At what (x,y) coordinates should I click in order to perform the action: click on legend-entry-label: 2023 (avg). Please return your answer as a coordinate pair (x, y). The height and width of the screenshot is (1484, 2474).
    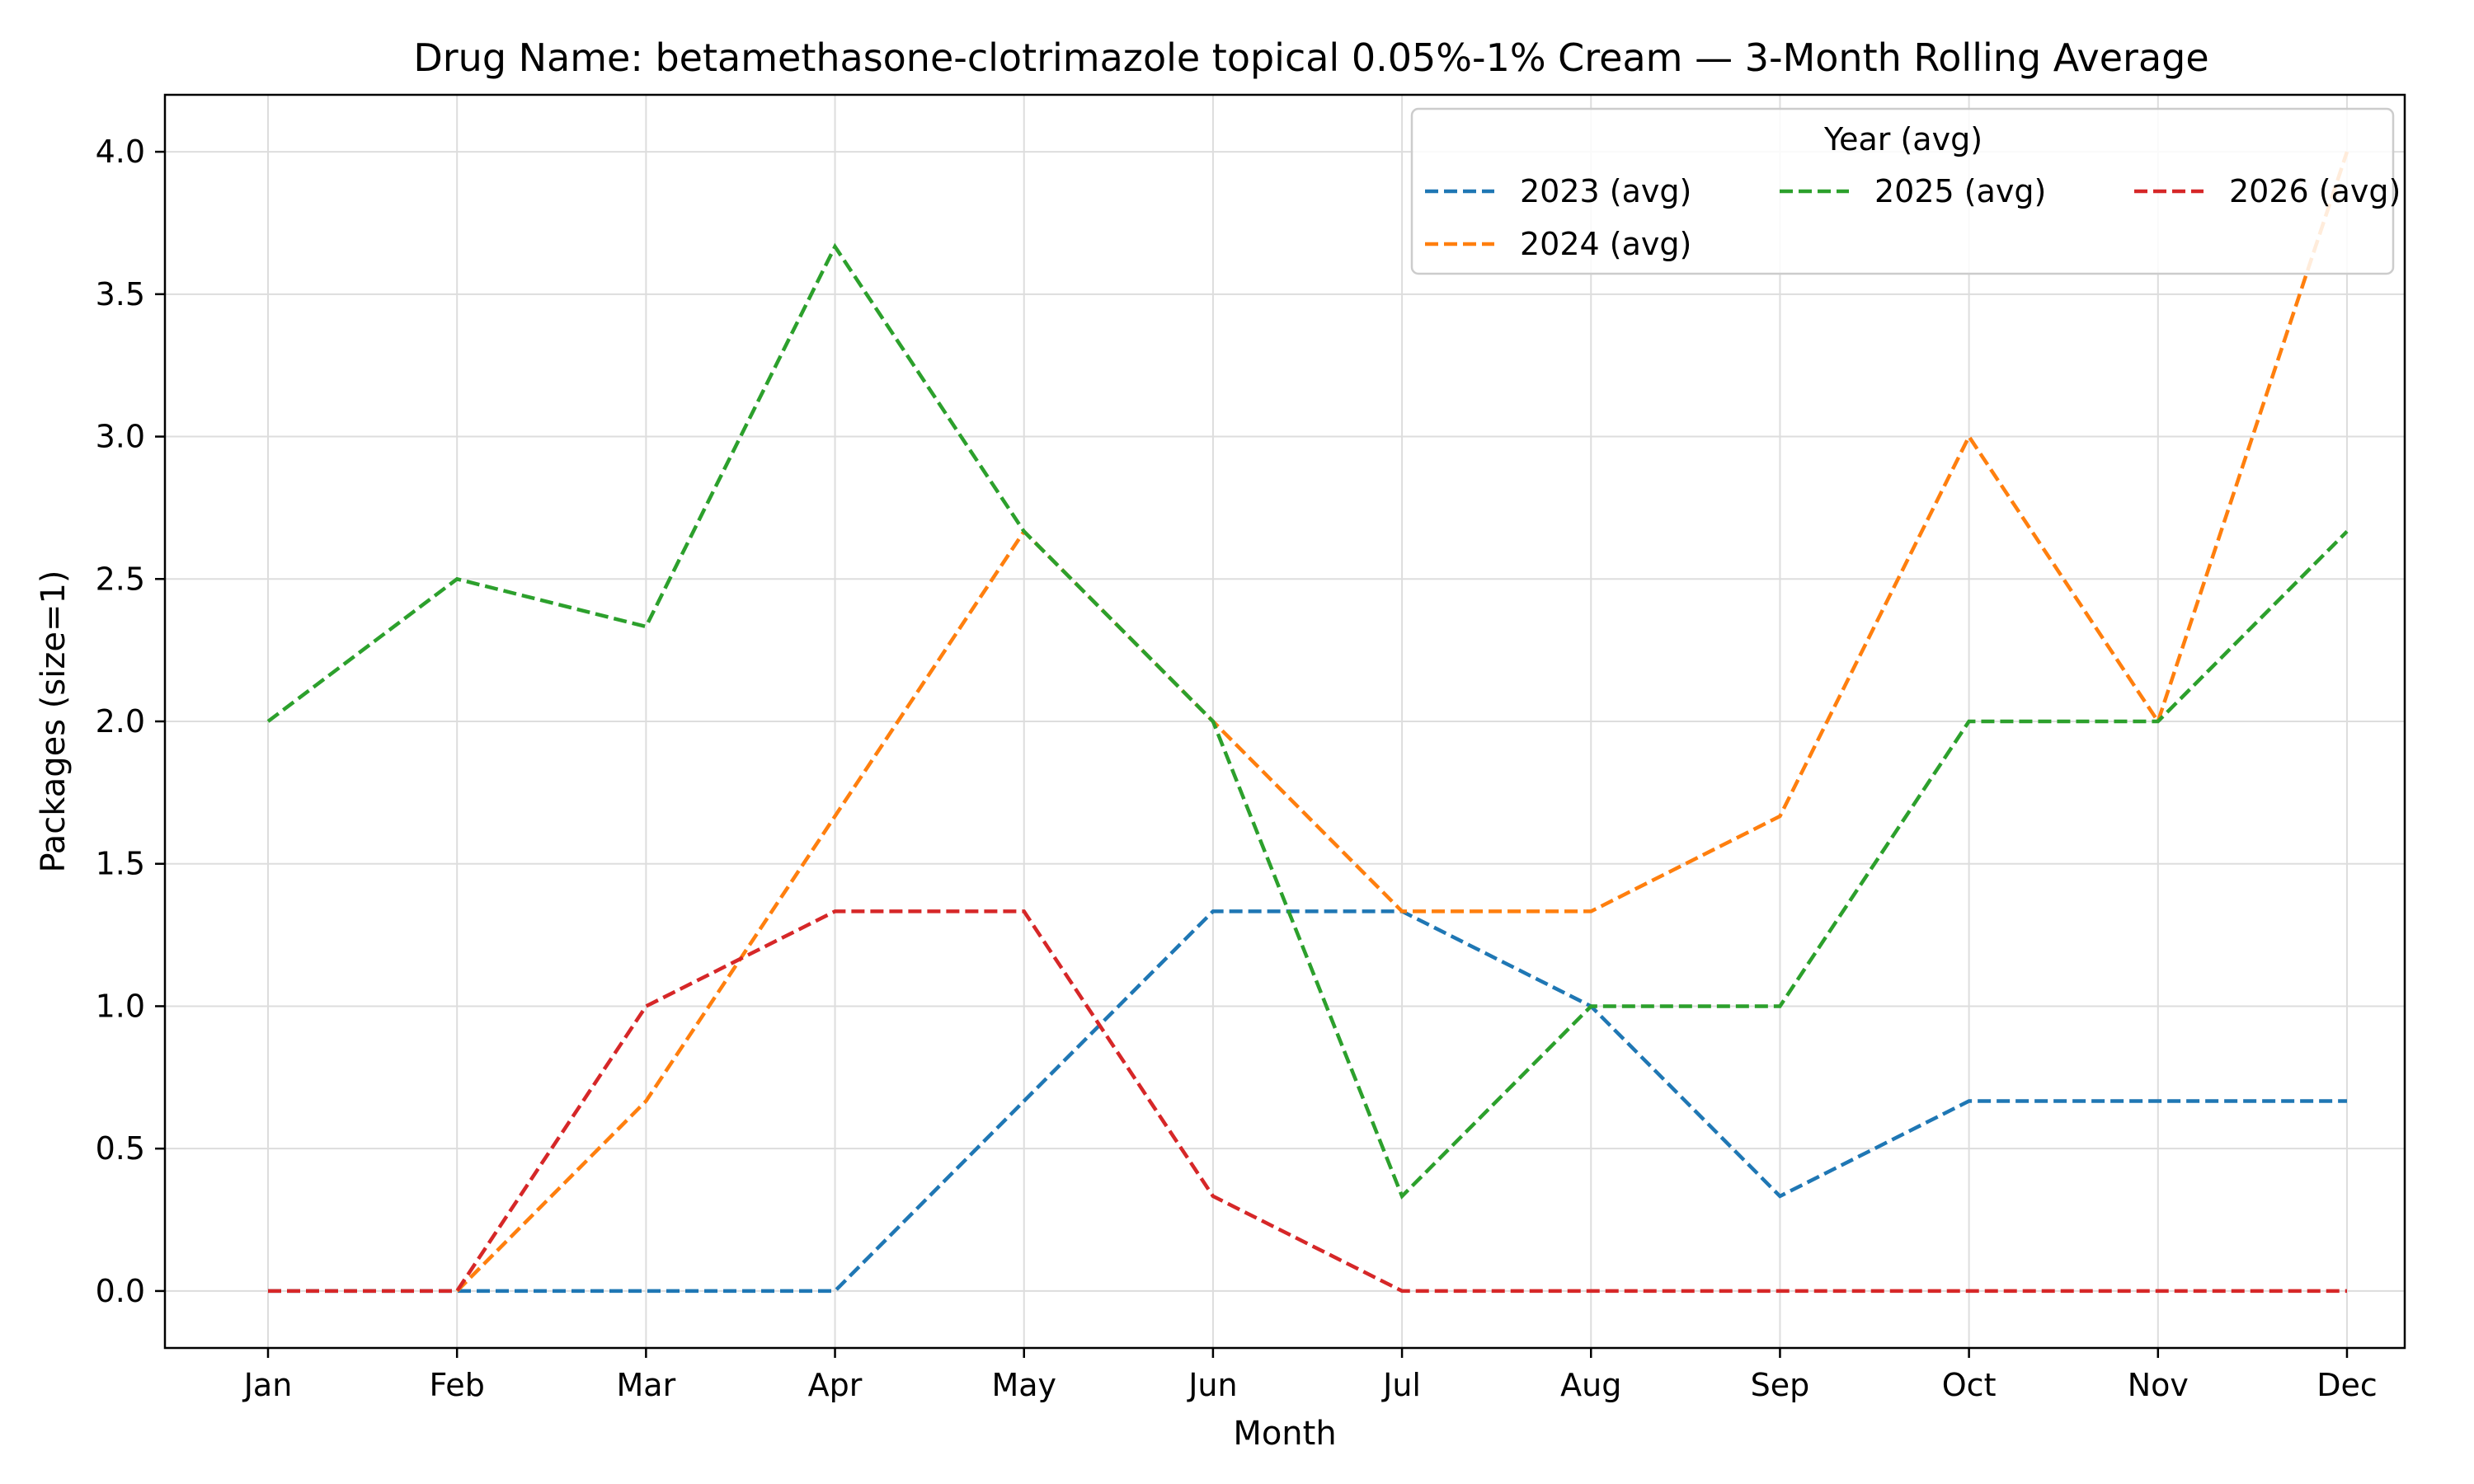
    Looking at the image, I should click on (1605, 191).